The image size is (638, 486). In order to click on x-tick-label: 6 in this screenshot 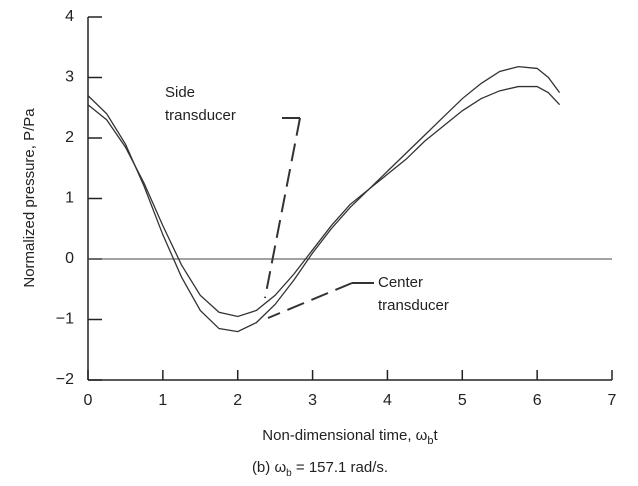, I will do `click(537, 400)`.